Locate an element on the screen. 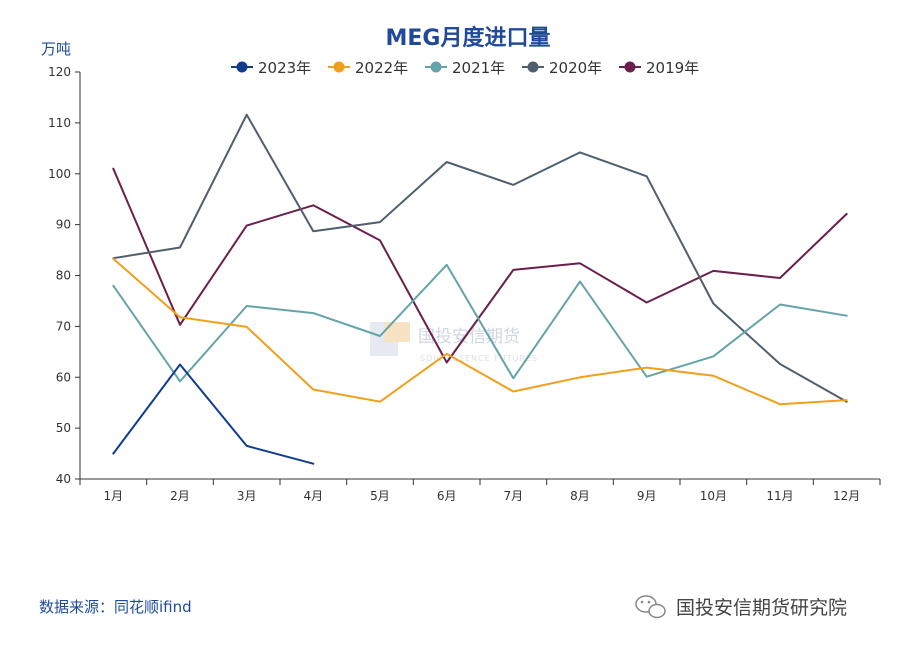 This screenshot has width=903, height=648. legend-label: 2021年 is located at coordinates (478, 68).